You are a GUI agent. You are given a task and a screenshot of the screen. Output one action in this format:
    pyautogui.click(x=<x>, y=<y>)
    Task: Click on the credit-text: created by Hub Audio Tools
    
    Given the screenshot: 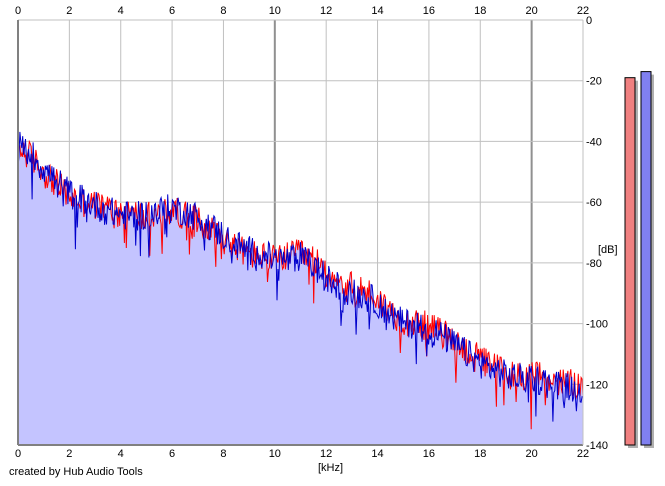 What is the action you would take?
    pyautogui.click(x=76, y=472)
    